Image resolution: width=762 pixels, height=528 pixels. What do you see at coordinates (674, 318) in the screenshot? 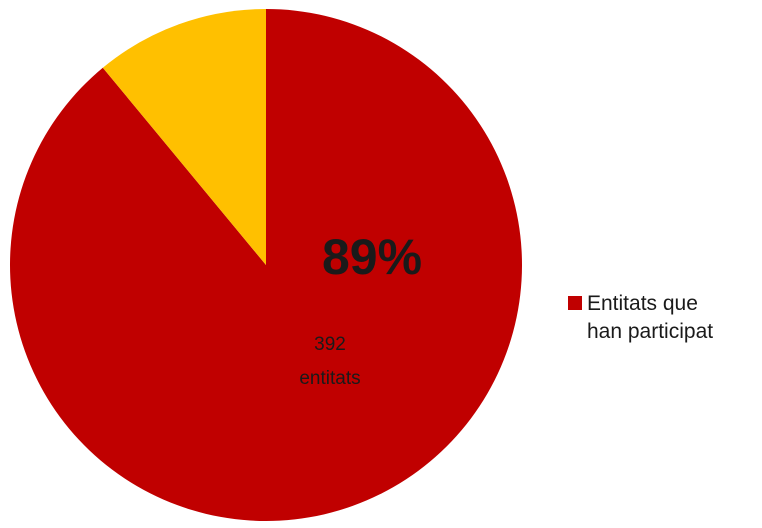
I see `legend-label: Entitats que han participat` at bounding box center [674, 318].